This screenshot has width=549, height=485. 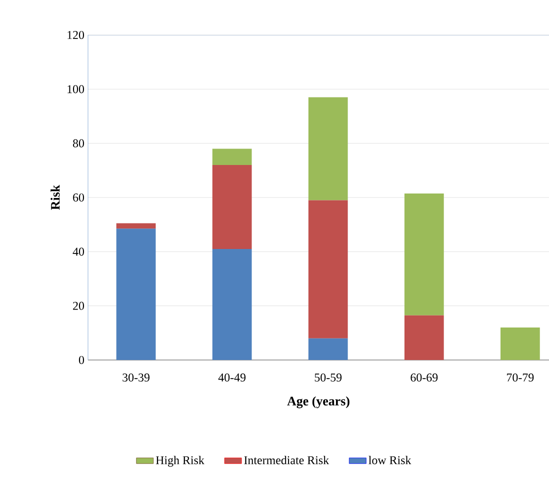 I want to click on y-tick-label: 100, so click(x=76, y=89).